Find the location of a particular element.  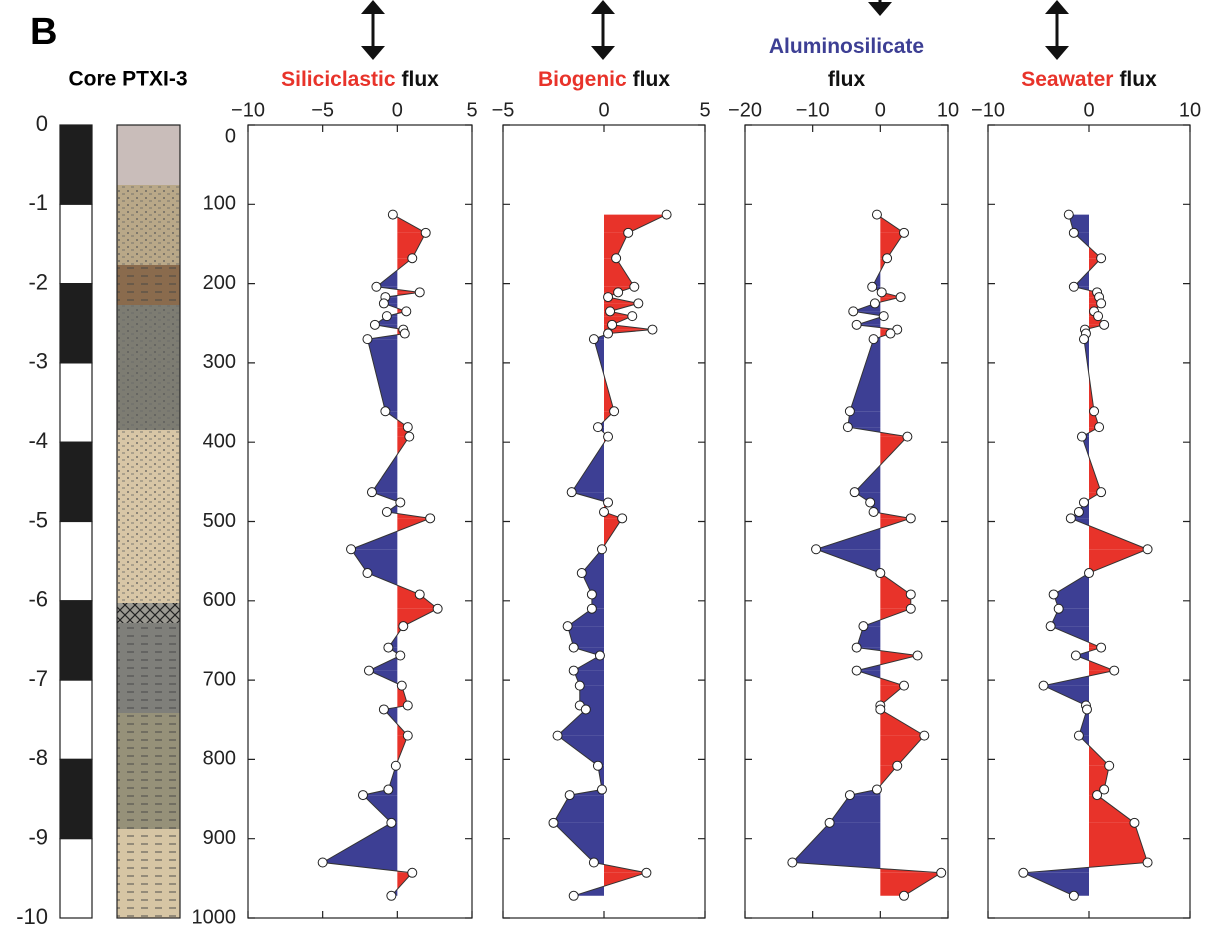

title-part: Biogenic is located at coordinates (582, 79).